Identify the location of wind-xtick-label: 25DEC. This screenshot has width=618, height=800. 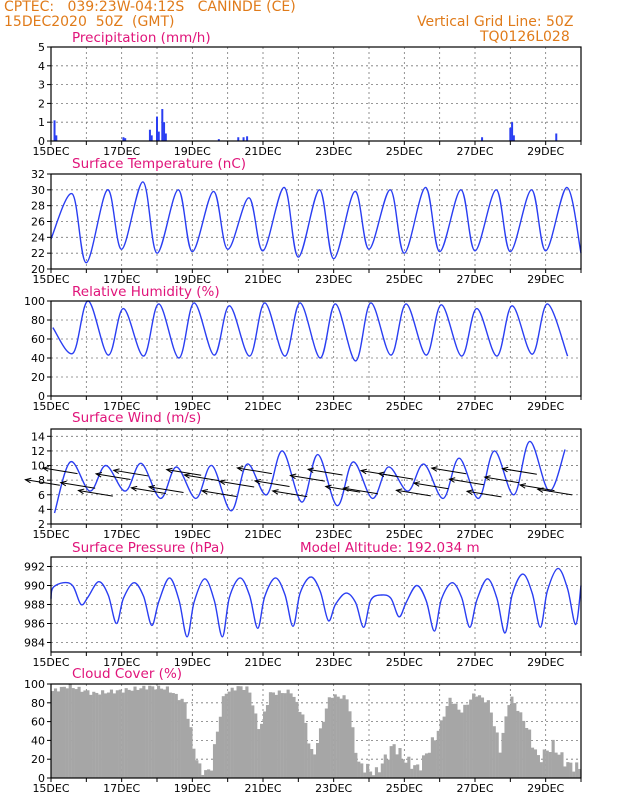
(404, 534).